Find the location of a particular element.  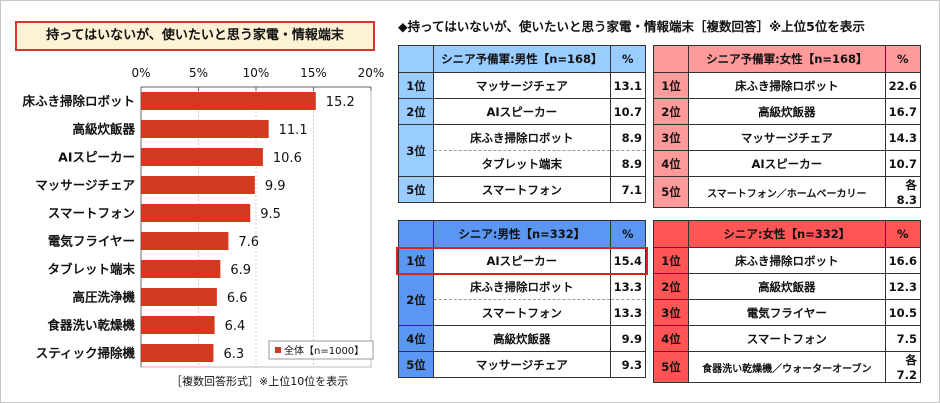

group-header: シニア:女性【n=332】 is located at coordinates (787, 234).